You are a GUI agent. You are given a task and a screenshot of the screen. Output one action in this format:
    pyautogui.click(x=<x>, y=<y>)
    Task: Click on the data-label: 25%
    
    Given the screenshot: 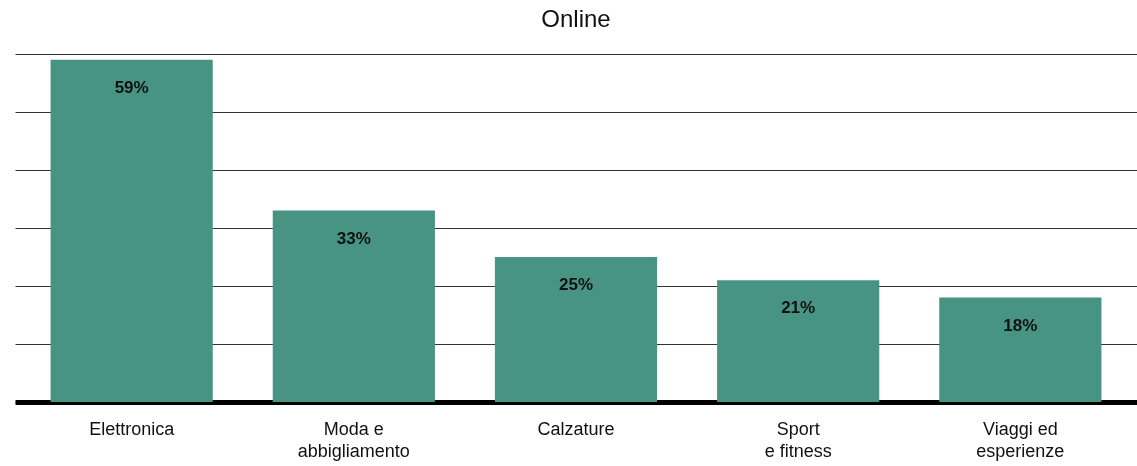 What is the action you would take?
    pyautogui.click(x=576, y=284)
    